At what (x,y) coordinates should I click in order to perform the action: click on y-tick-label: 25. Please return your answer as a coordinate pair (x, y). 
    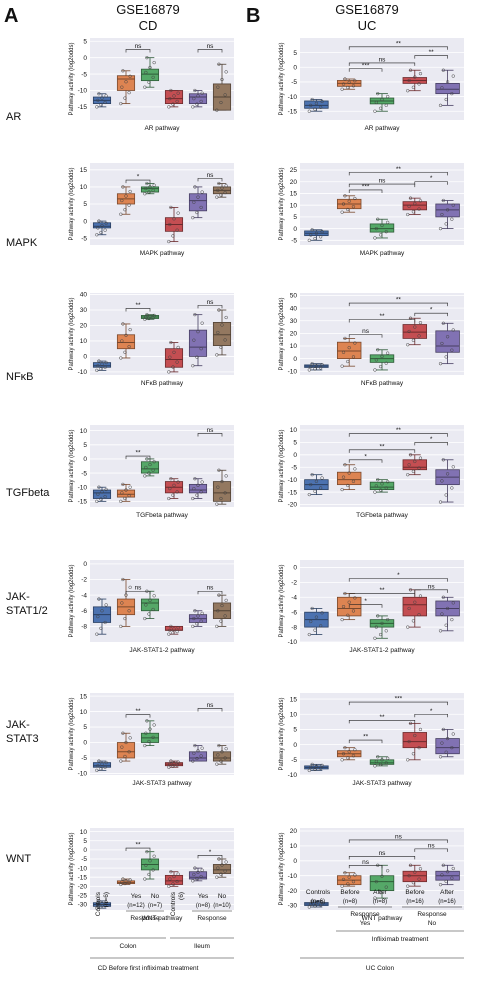
    Looking at the image, I should click on (294, 170).